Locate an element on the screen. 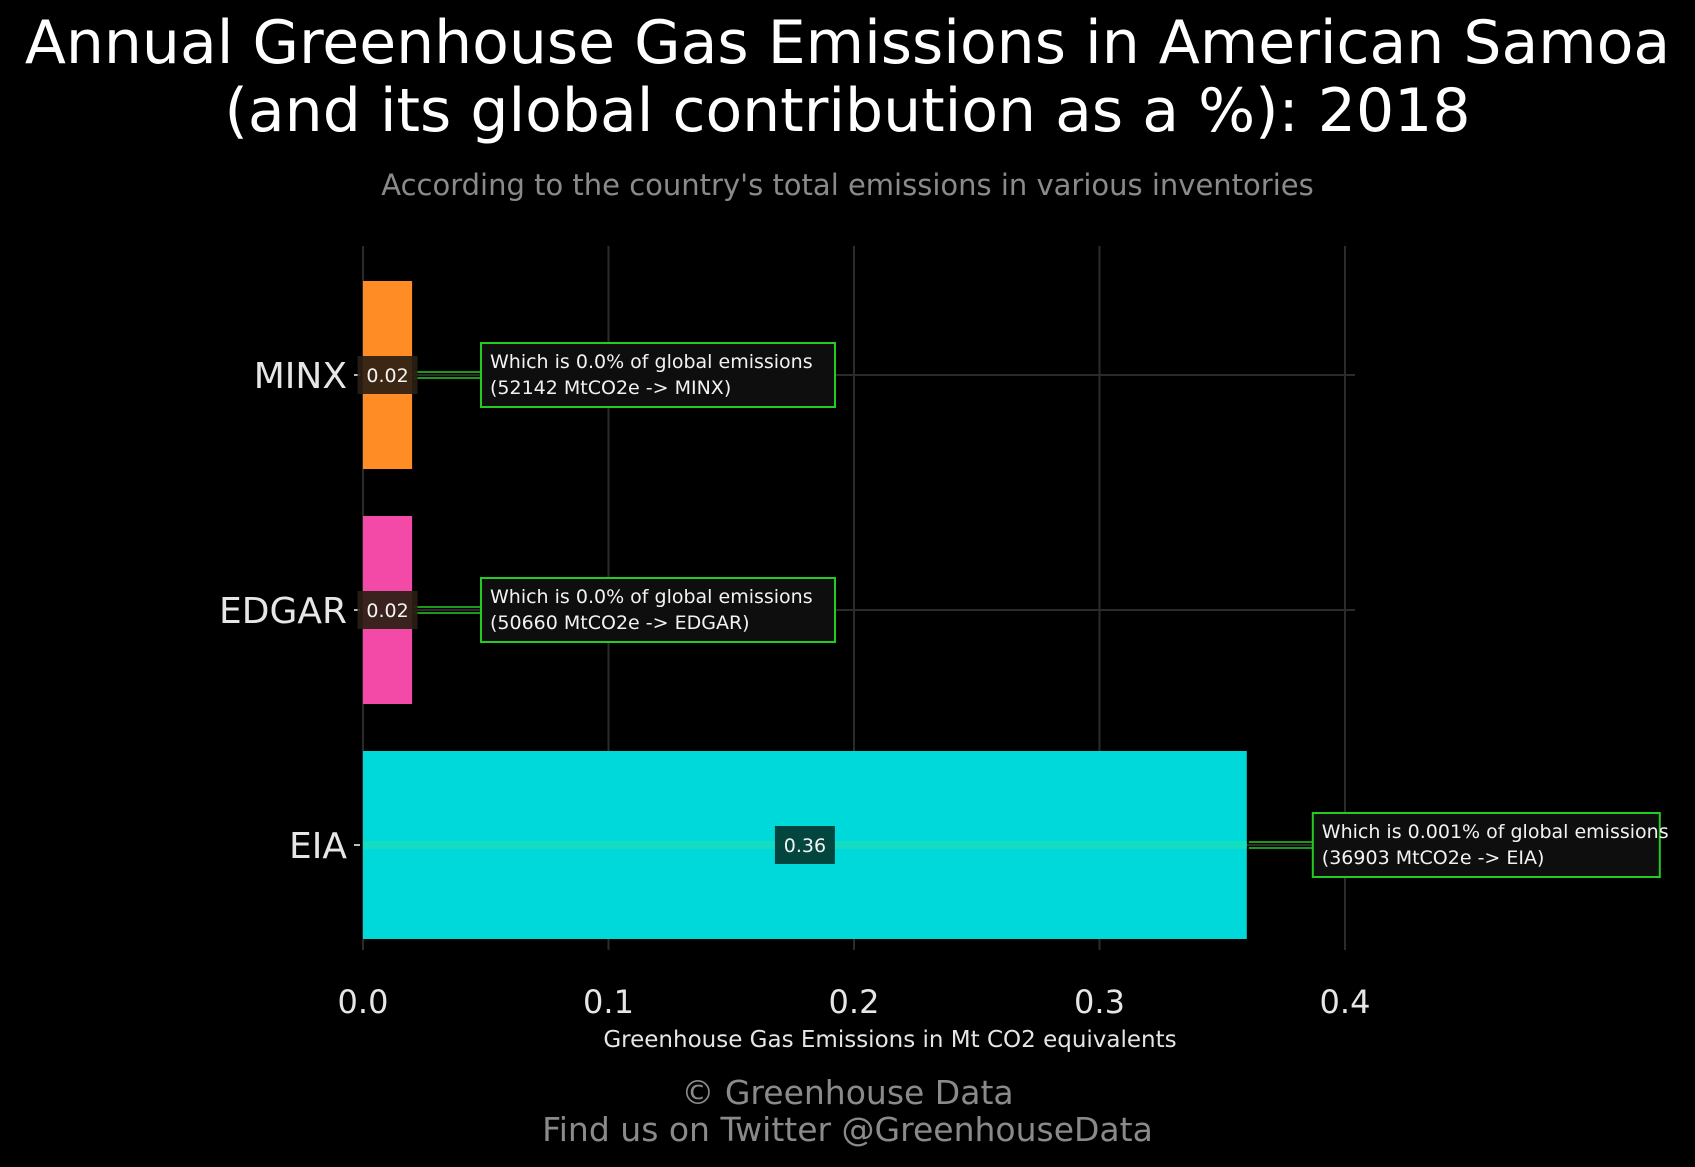 This screenshot has height=1167, width=1695. value-label: 0.36 is located at coordinates (805, 846).